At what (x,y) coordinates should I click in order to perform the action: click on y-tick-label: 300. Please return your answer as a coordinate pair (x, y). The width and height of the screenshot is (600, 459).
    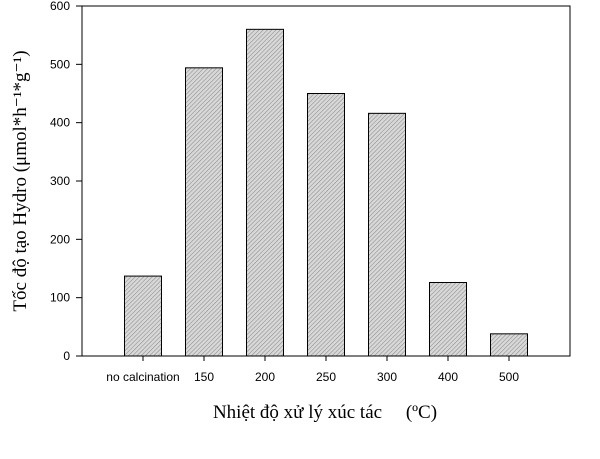
    Looking at the image, I should click on (60, 181).